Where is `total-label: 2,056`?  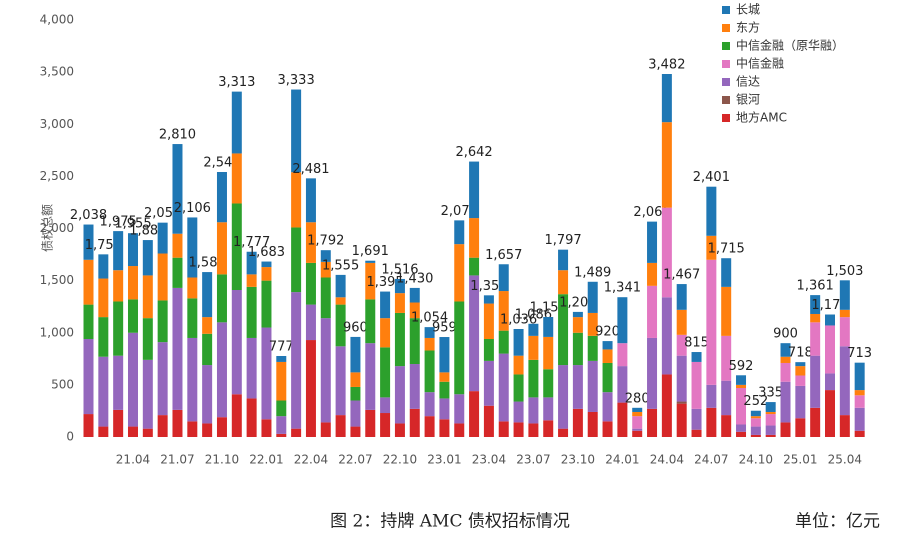
total-label: 2,056 is located at coordinates (162, 213).